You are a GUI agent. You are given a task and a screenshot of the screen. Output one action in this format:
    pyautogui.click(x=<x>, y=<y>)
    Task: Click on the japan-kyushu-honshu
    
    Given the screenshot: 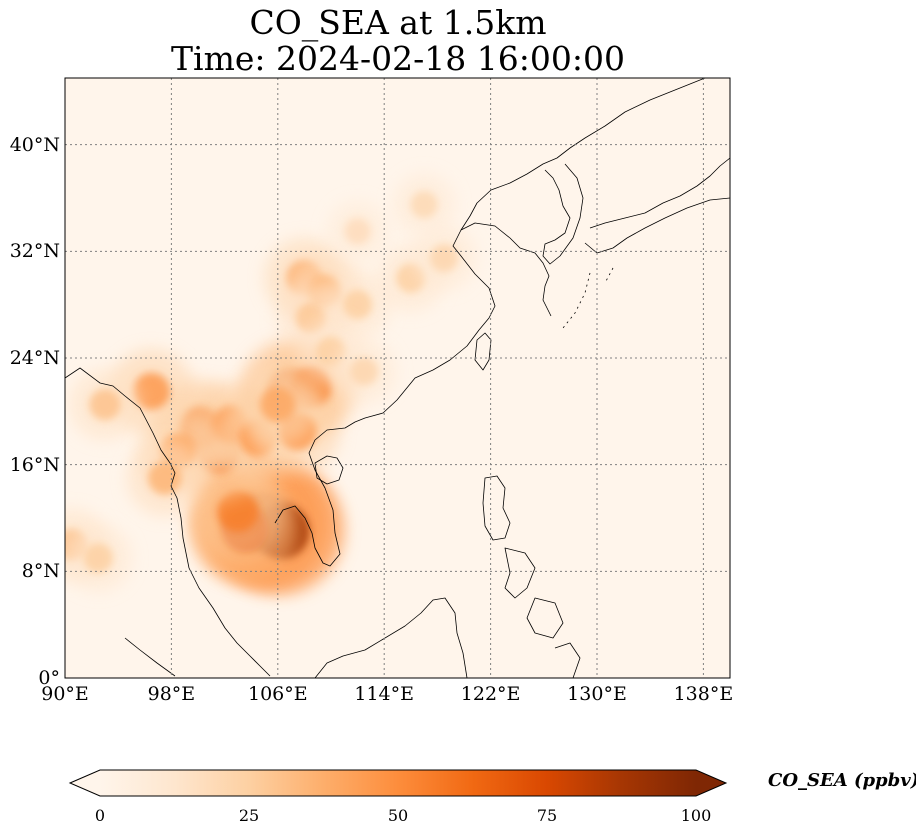 What is the action you would take?
    pyautogui.click(x=659, y=193)
    